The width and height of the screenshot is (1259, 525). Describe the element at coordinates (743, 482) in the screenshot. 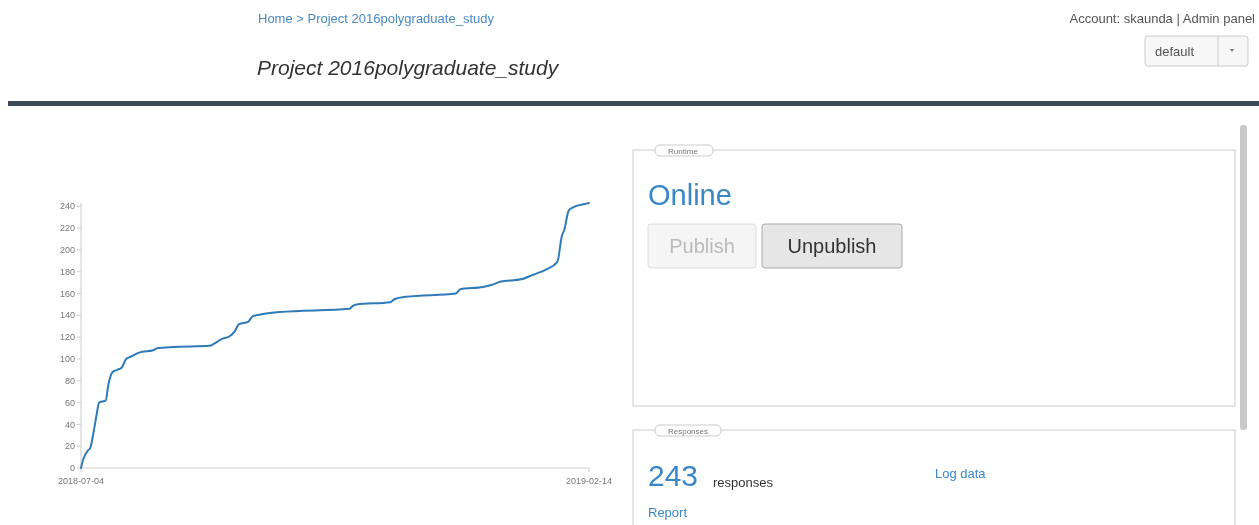

I see `text: responses` at that location.